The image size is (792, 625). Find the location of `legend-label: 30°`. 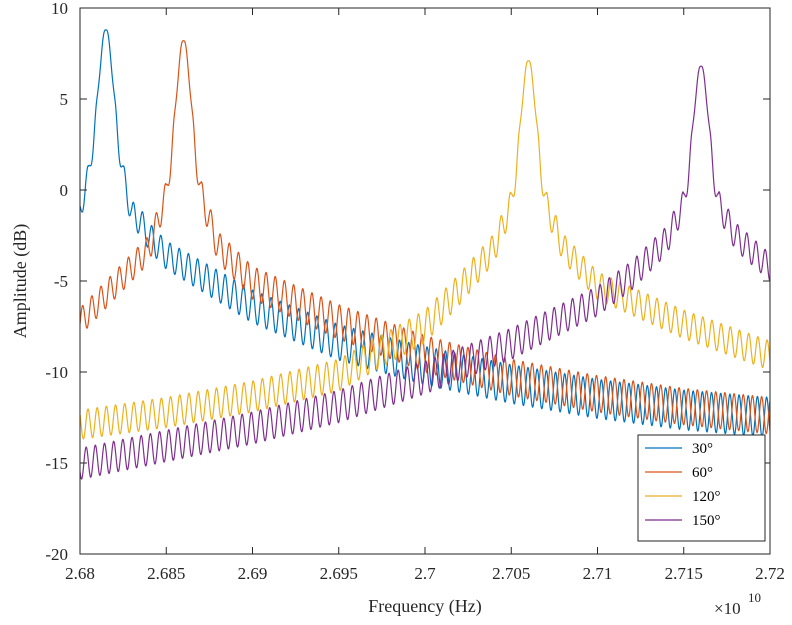

legend-label: 30° is located at coordinates (702, 449).